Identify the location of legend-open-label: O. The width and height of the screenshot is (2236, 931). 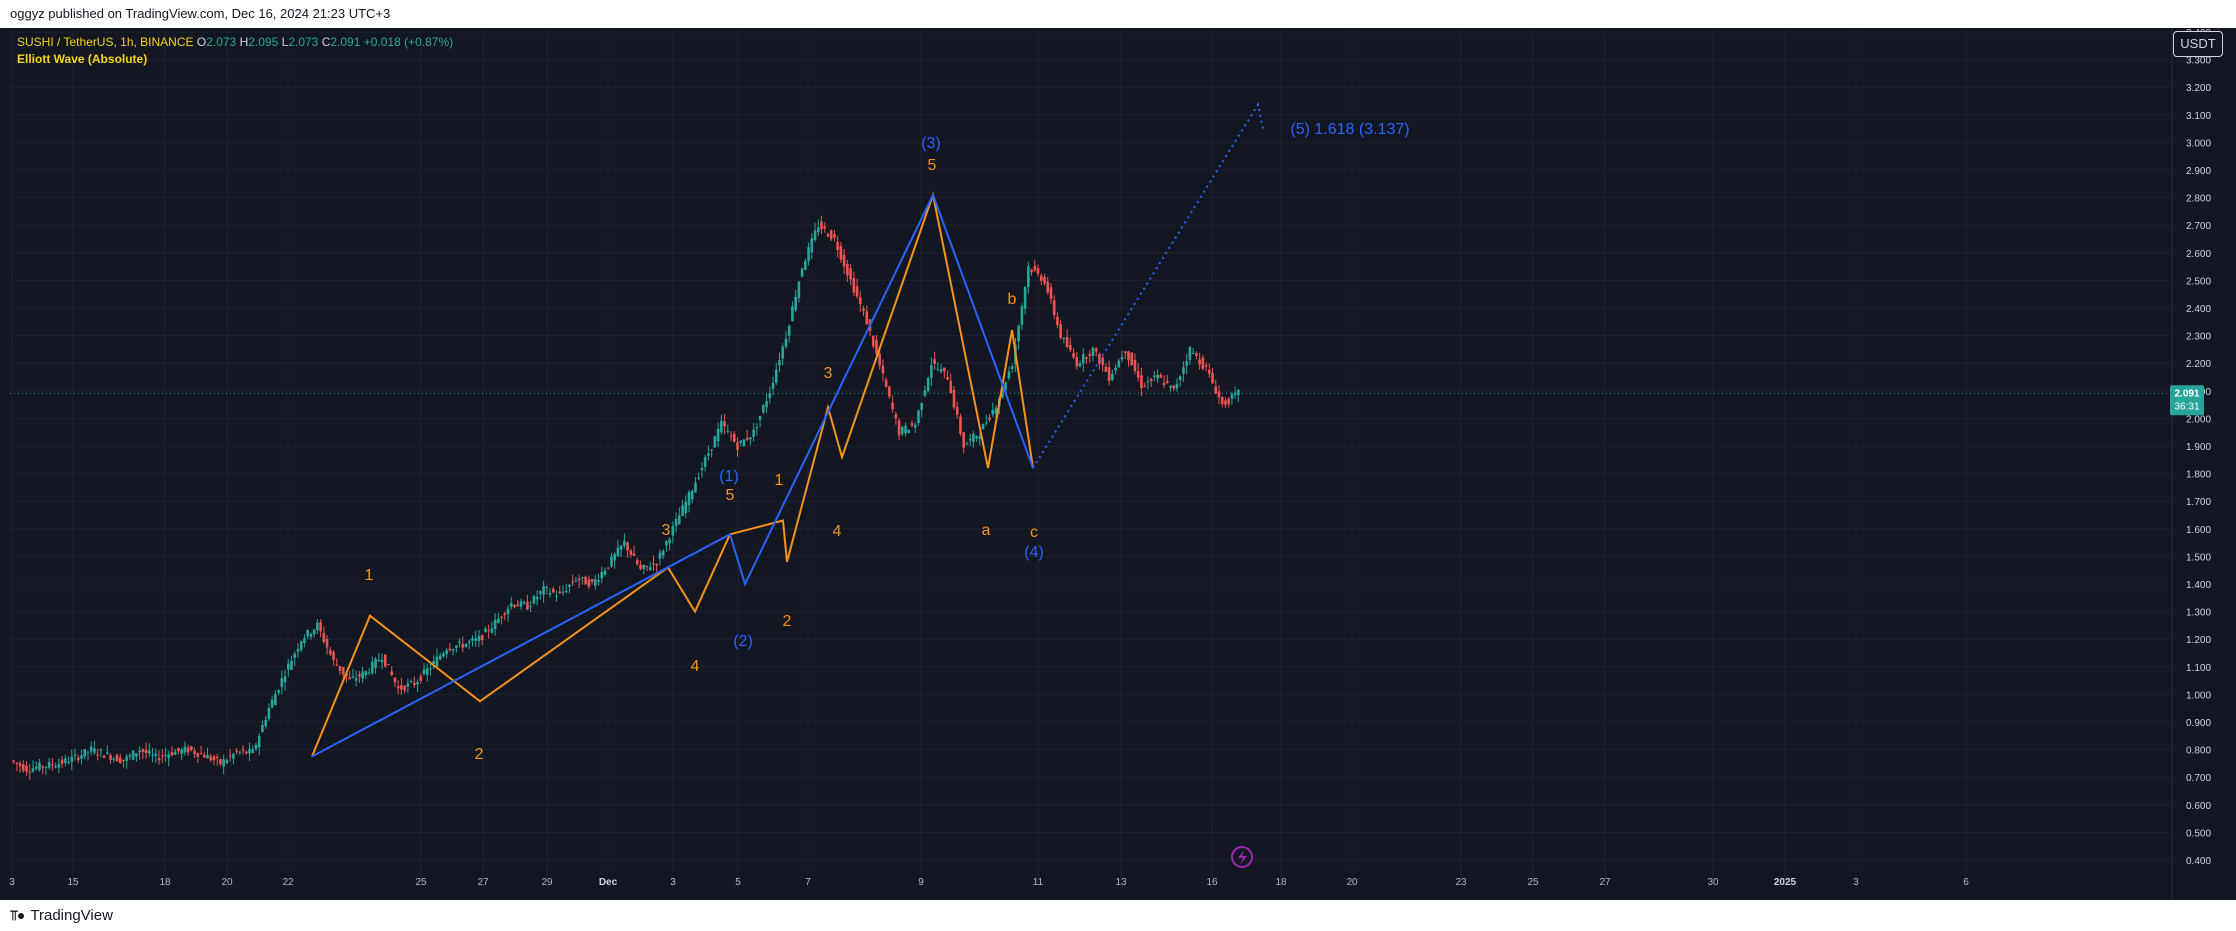
(201, 42).